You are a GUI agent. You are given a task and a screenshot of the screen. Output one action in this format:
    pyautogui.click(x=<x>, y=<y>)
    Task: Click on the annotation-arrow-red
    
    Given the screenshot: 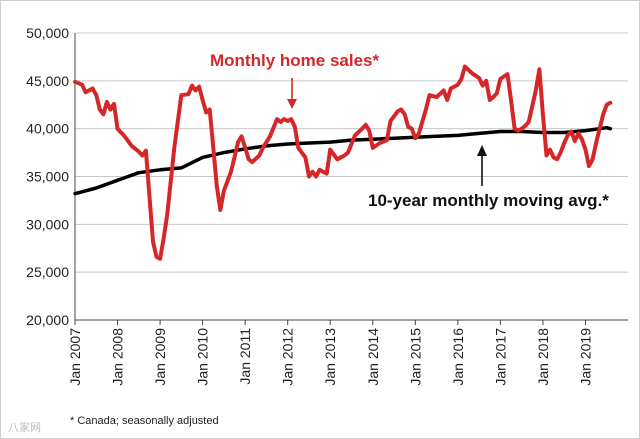 What is the action you would take?
    pyautogui.click(x=292, y=93)
    